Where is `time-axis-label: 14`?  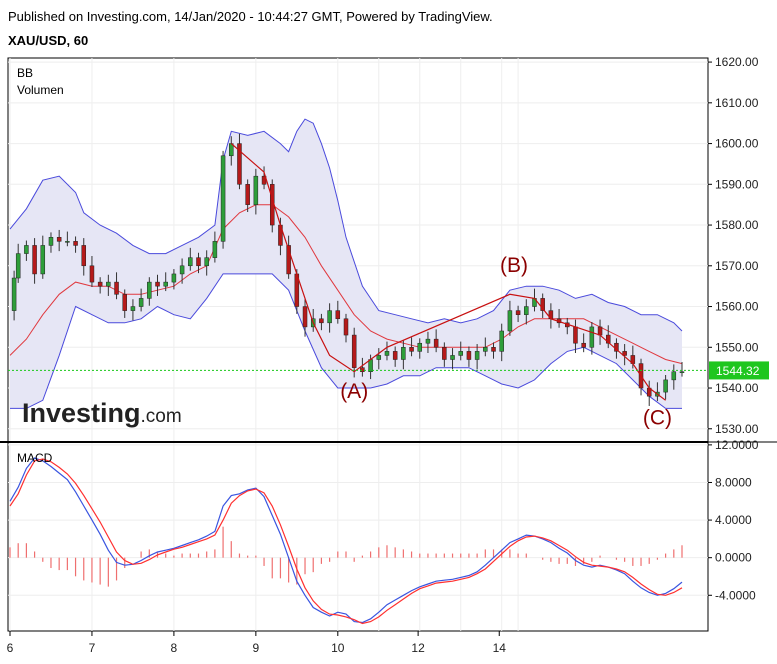 time-axis-label: 14 is located at coordinates (500, 648).